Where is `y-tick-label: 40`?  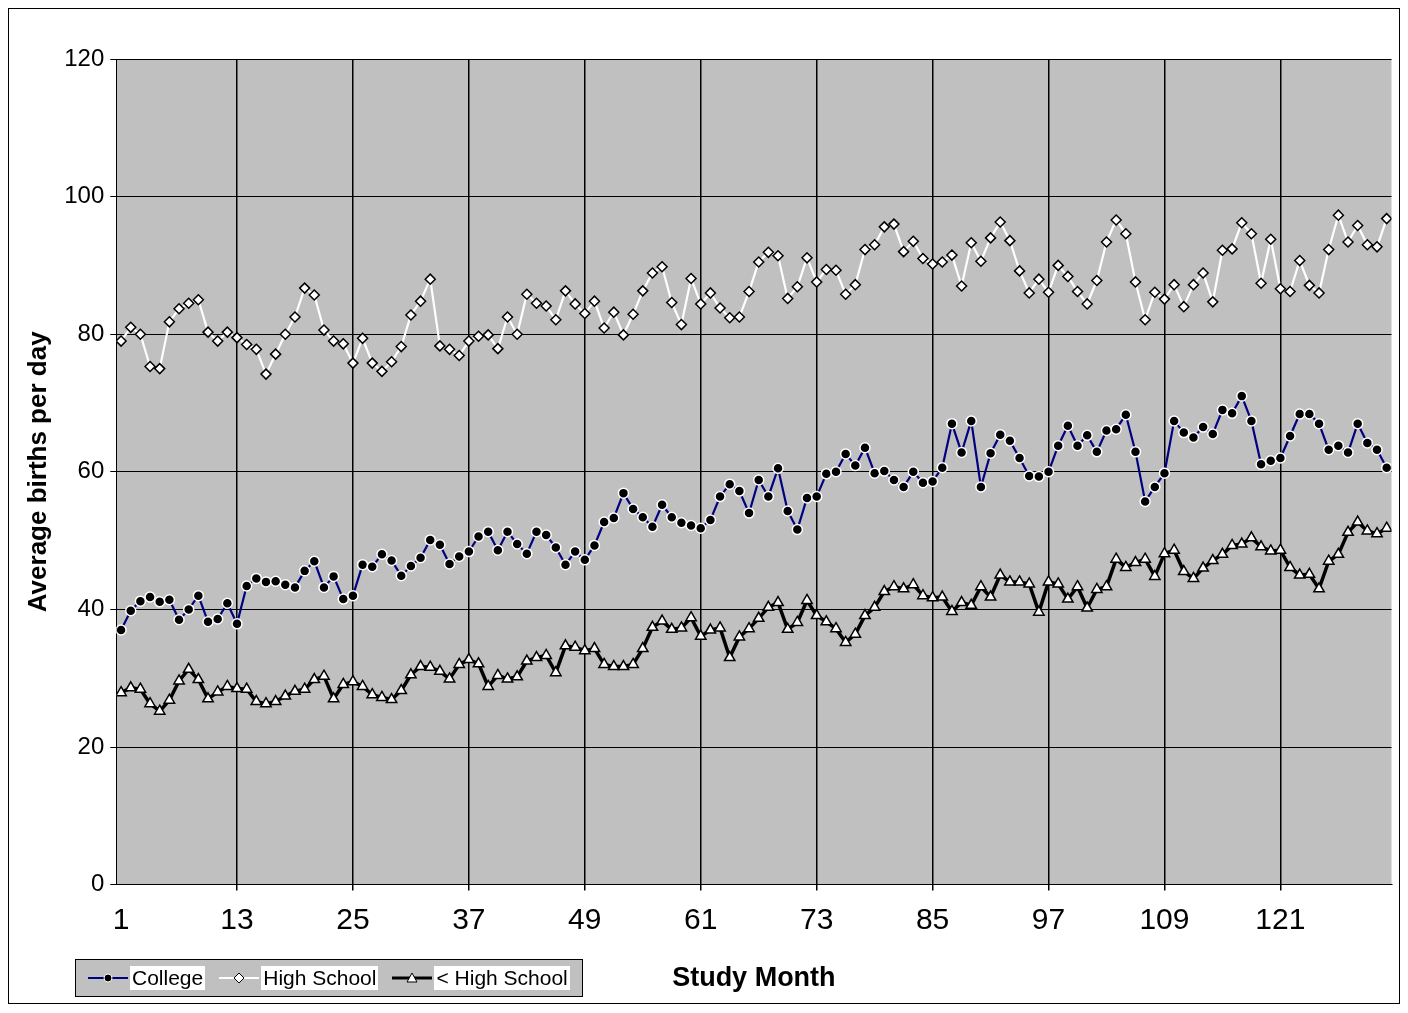 y-tick-label: 40 is located at coordinates (91, 608).